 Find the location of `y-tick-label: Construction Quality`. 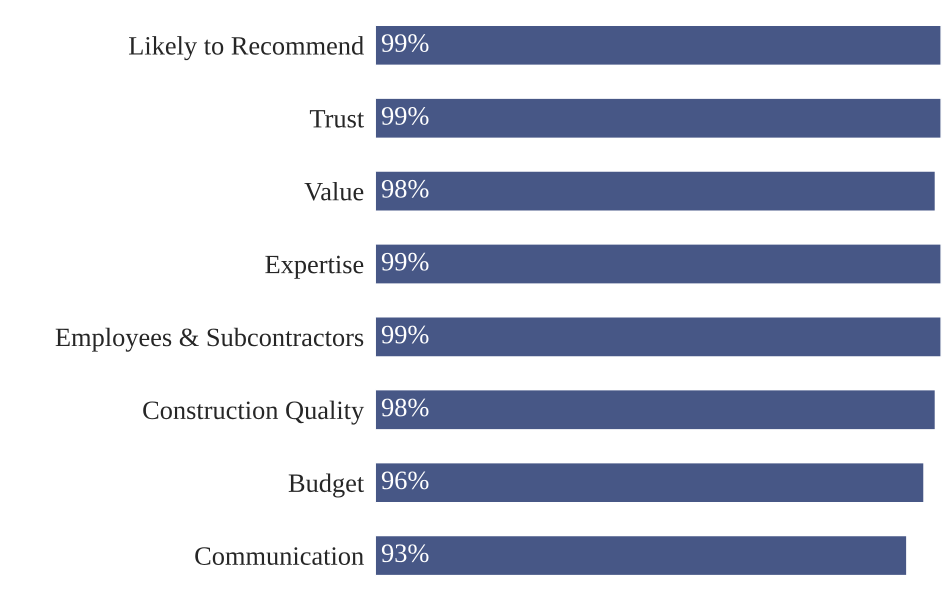

y-tick-label: Construction Quality is located at coordinates (253, 412).